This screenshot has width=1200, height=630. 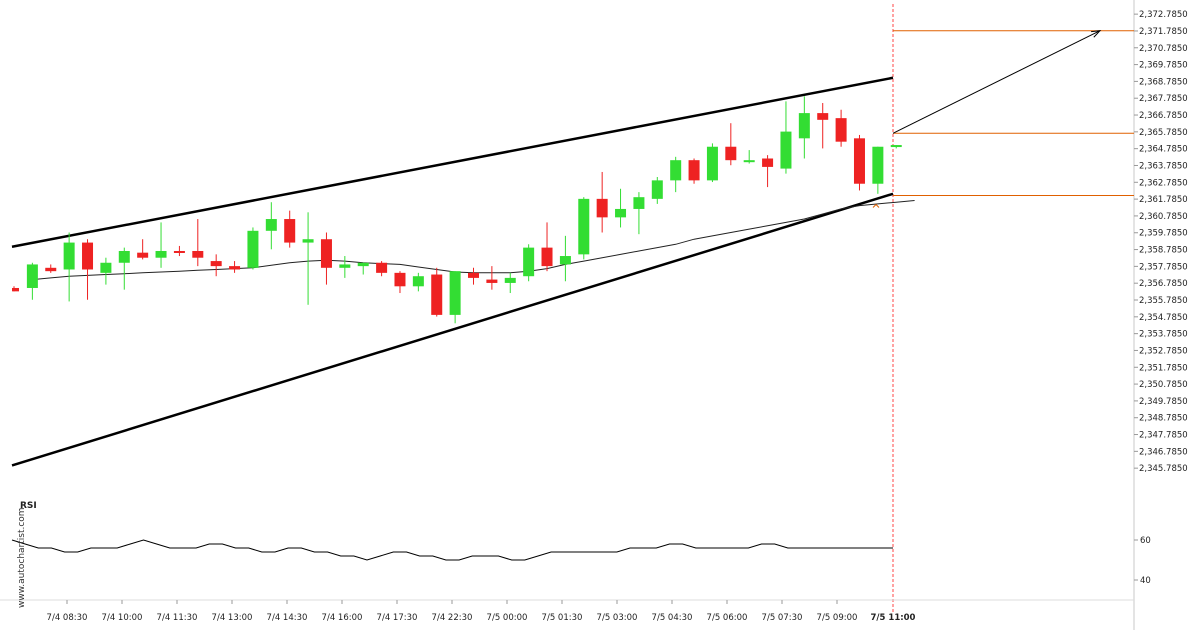 I want to click on time-tick-label: 7/5 03:00, so click(x=617, y=618).